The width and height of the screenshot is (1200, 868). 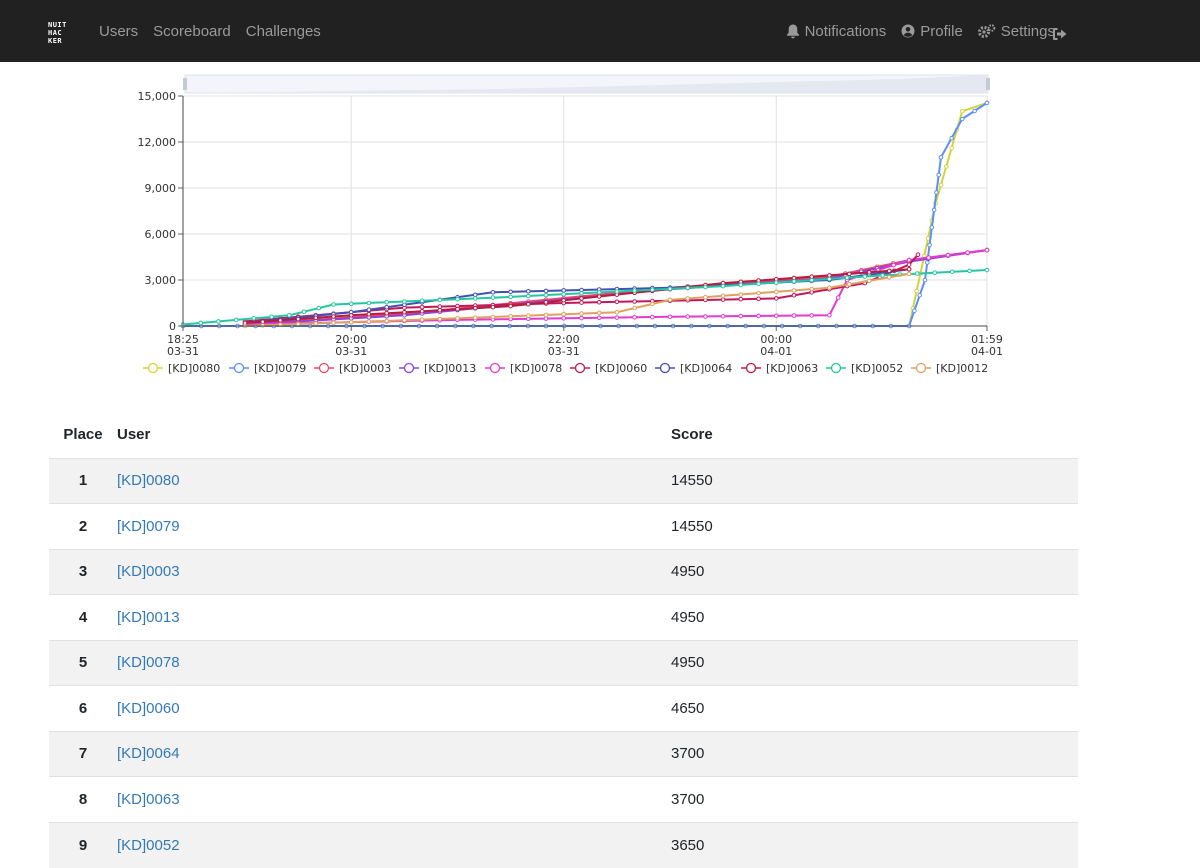 I want to click on place-cell: 3, so click(x=83, y=571).